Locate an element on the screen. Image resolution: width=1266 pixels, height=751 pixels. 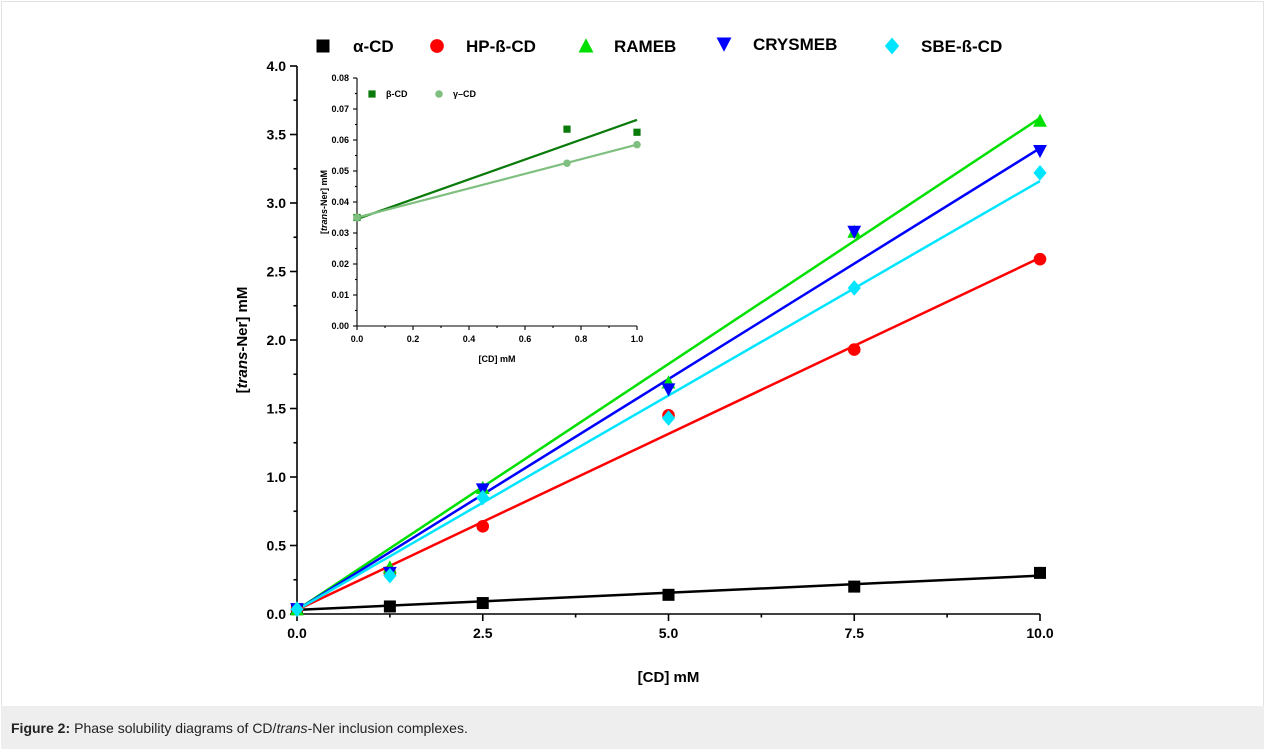
inset-x-axis-label: [CD] mM is located at coordinates (497, 359).